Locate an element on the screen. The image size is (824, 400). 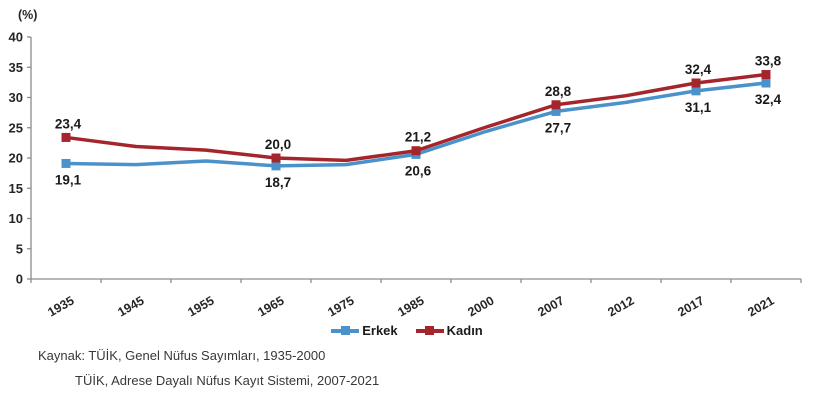
svg-text: 30 is located at coordinates (16, 97).